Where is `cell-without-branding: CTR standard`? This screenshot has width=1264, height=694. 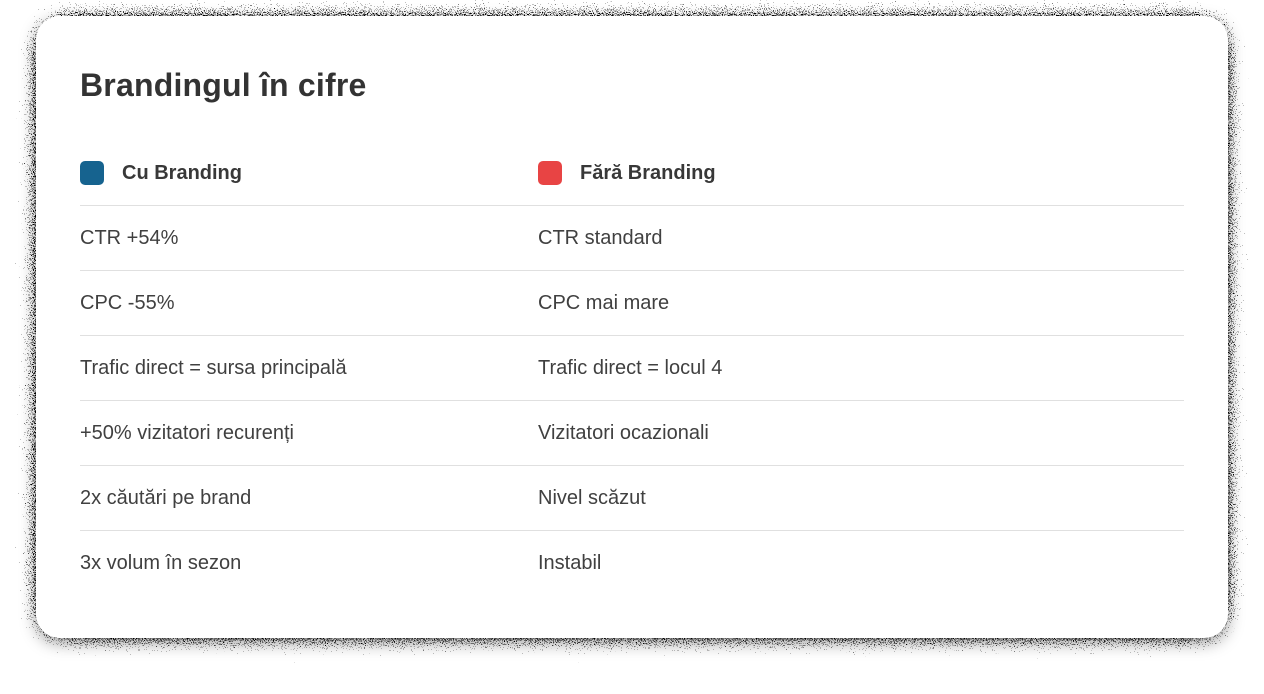 cell-without-branding: CTR standard is located at coordinates (600, 237).